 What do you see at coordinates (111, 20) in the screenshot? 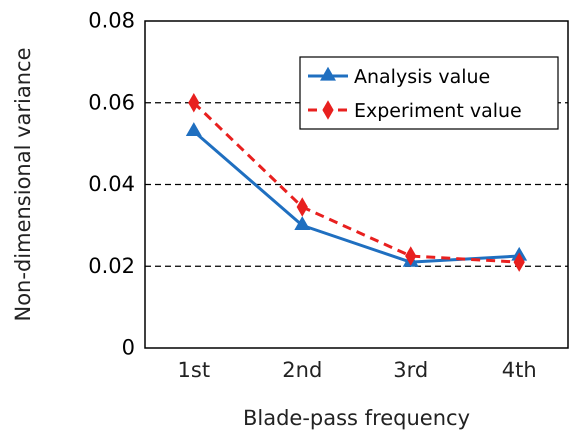
I see `y-tick-label: 0.08` at bounding box center [111, 20].